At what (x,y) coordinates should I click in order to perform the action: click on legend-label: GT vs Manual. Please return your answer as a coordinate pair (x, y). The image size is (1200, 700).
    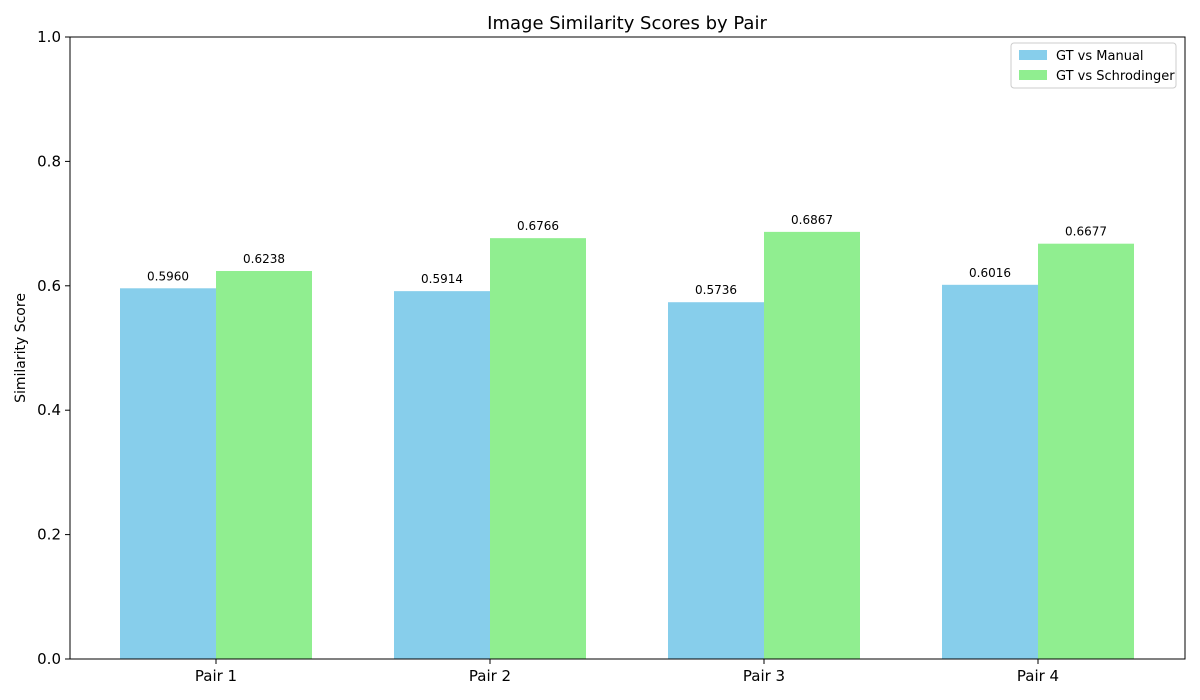
    Looking at the image, I should click on (1100, 56).